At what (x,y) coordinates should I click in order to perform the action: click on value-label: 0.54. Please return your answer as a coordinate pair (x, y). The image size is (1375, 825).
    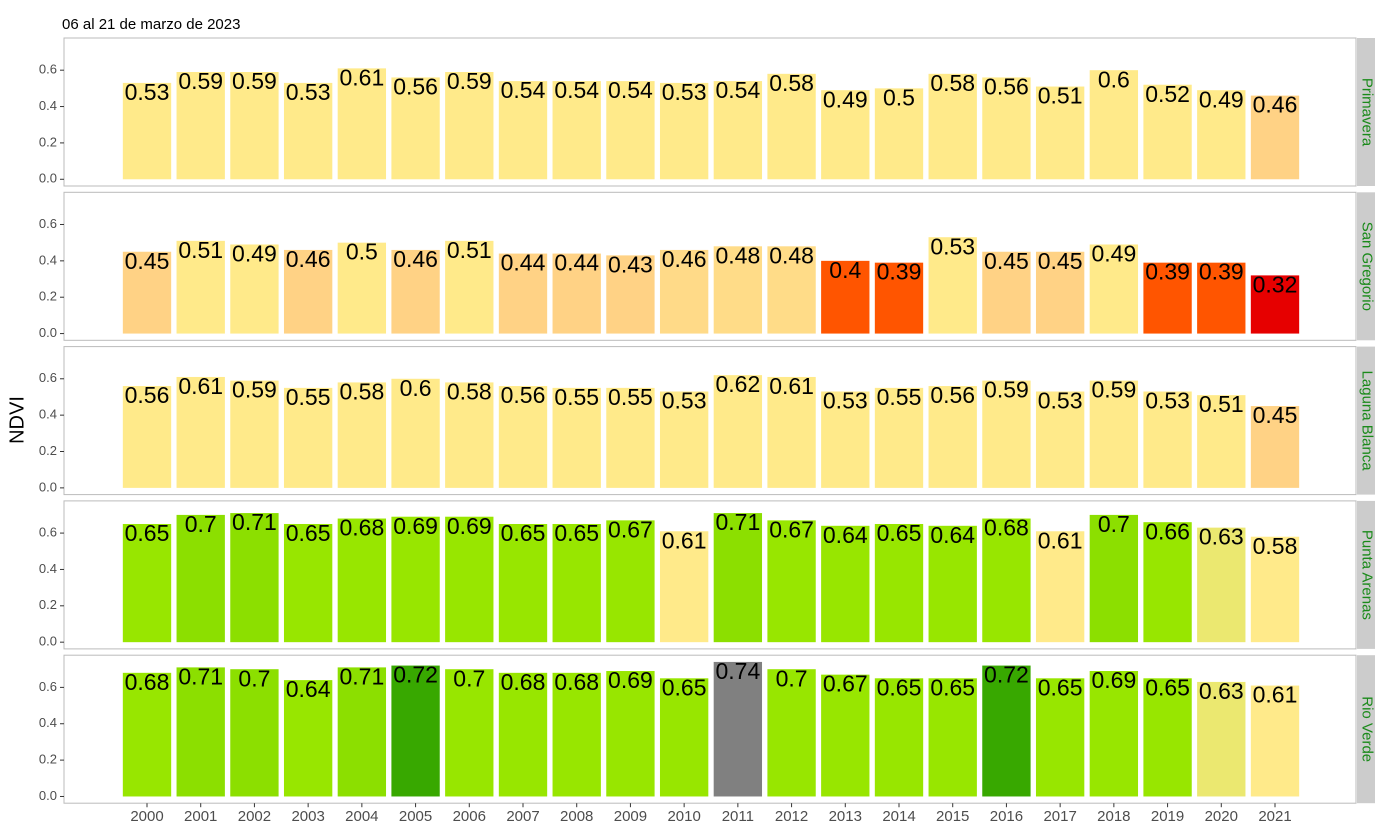
    Looking at the image, I should click on (737, 90).